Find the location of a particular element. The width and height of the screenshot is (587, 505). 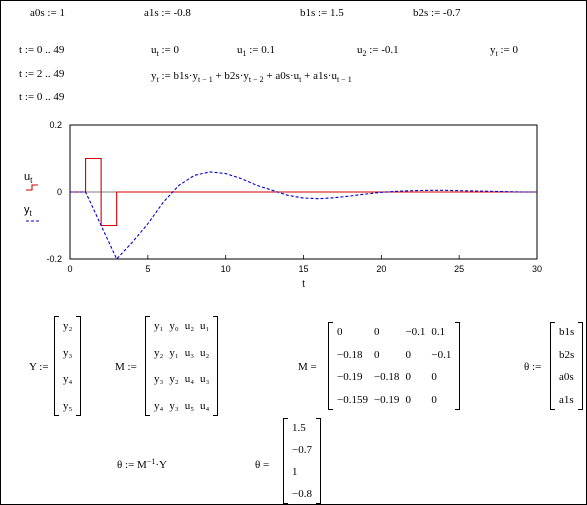

matrix-M-symbolic: y₁ y₀ u₂ u₁ y₂ y₁ u₃ u₂ y₃ y₂ u₄ u₃ y₄ y₃ u₅ u₄ is located at coordinates (182, 366).